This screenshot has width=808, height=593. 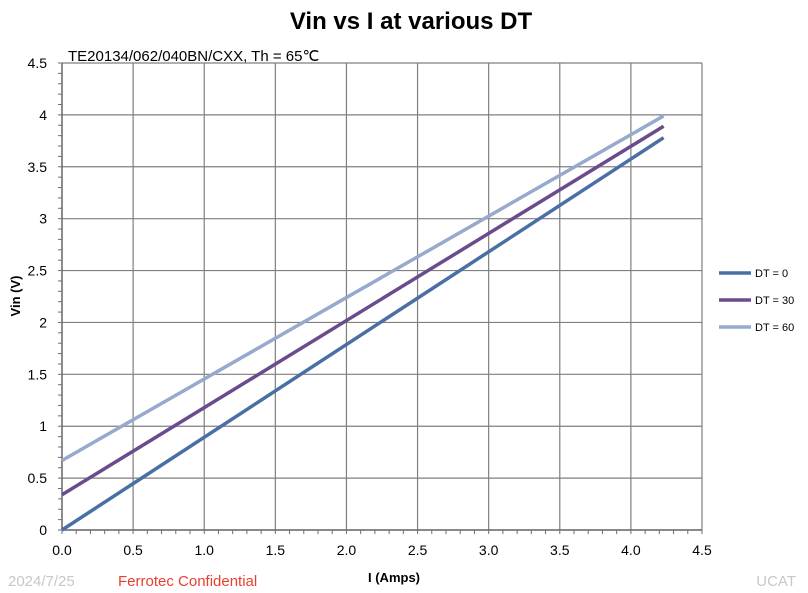 What do you see at coordinates (38, 478) in the screenshot?
I see `y-tick-label: 0.5` at bounding box center [38, 478].